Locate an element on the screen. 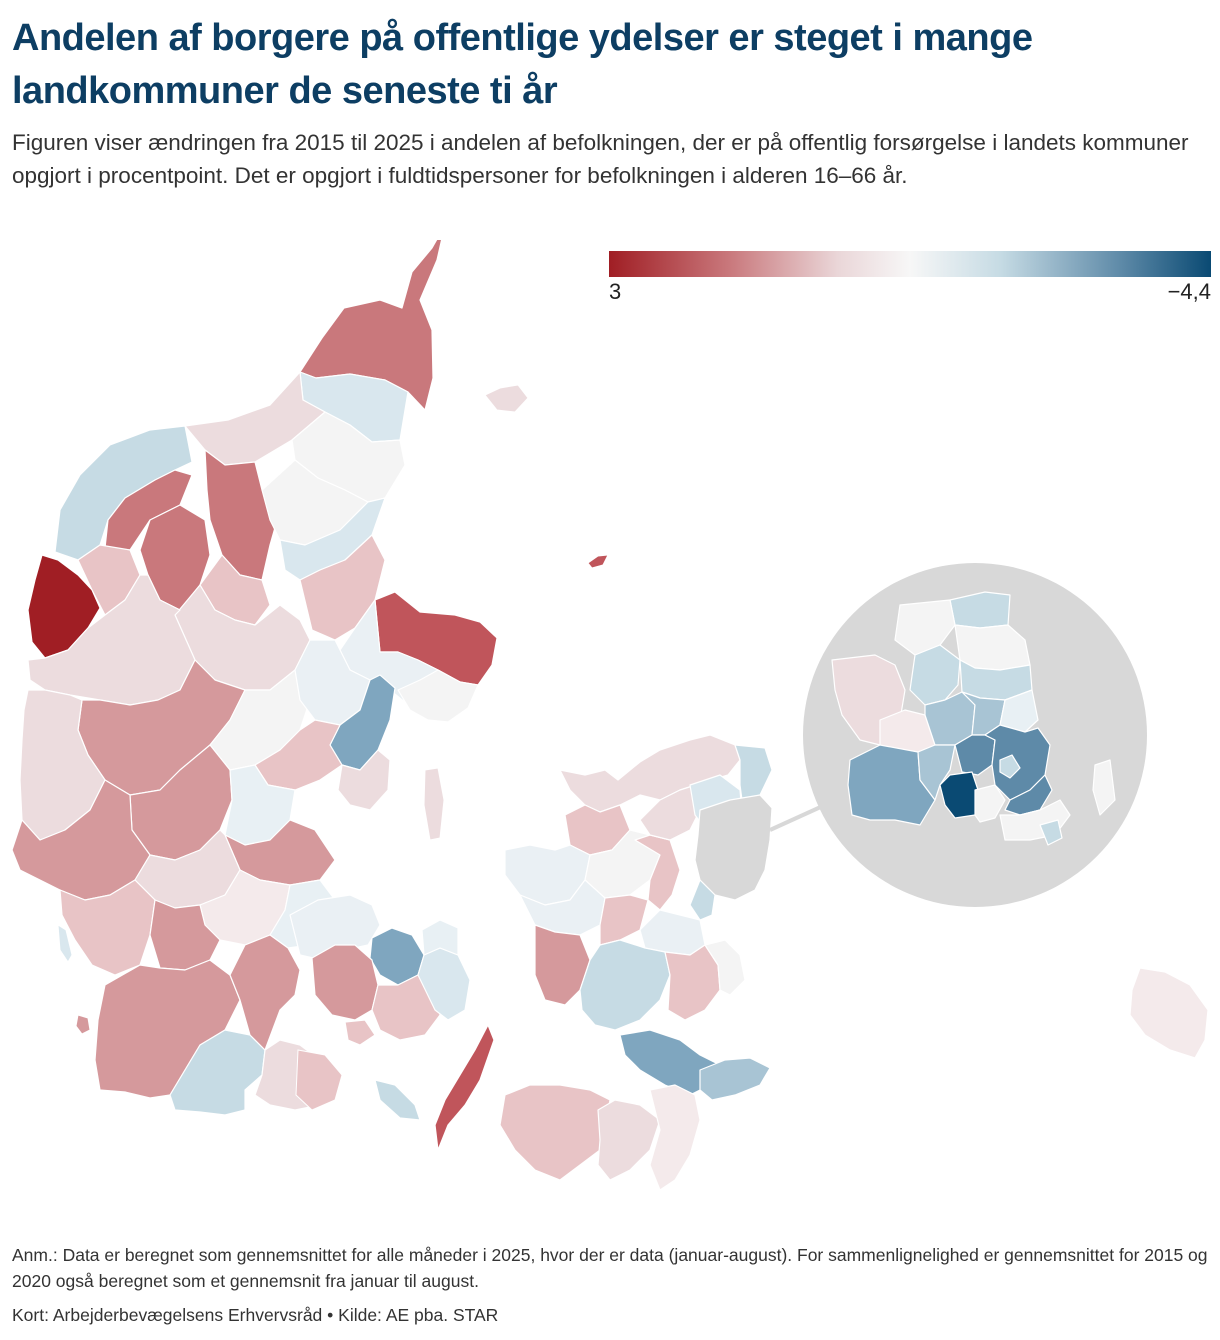  copenhagen-inset is located at coordinates (975, 735).